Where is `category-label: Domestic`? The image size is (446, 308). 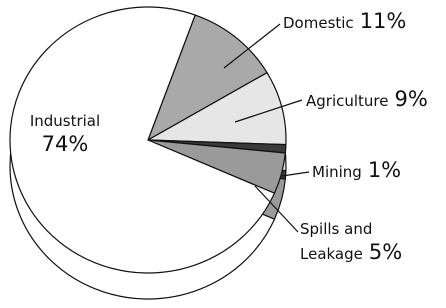
category-label: Domestic is located at coordinates (318, 23).